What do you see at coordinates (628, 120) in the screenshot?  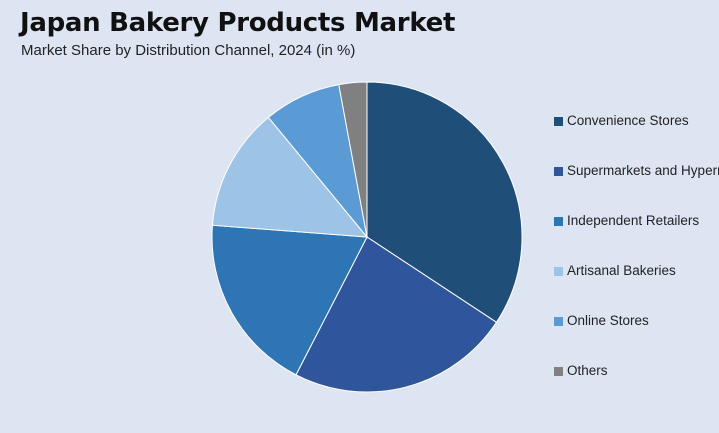 I see `legend-label: Convenience Stores` at bounding box center [628, 120].